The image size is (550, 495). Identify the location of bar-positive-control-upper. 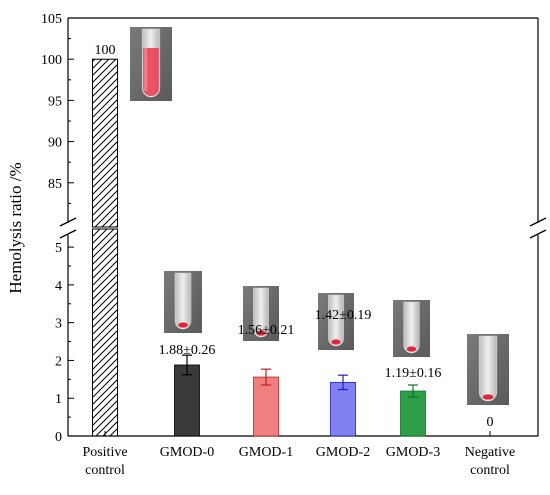
(105, 143).